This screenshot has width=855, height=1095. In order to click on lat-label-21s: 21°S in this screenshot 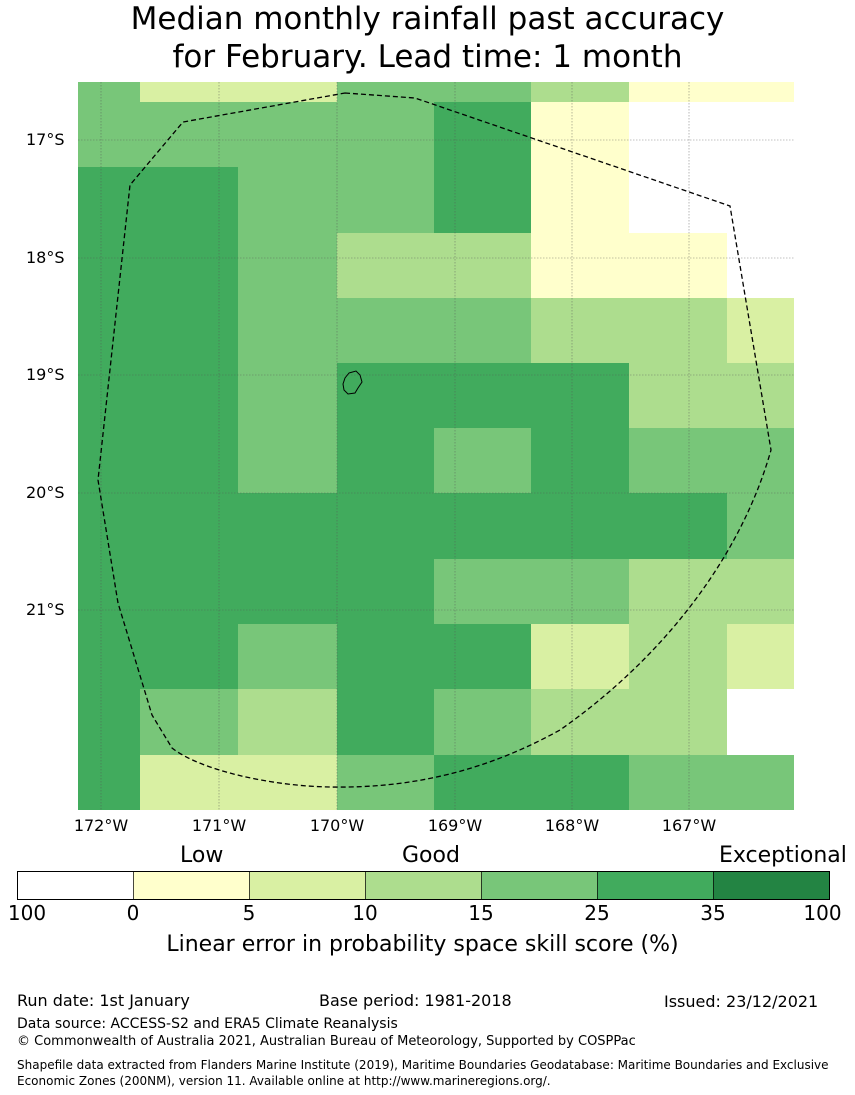, I will do `click(45, 609)`.